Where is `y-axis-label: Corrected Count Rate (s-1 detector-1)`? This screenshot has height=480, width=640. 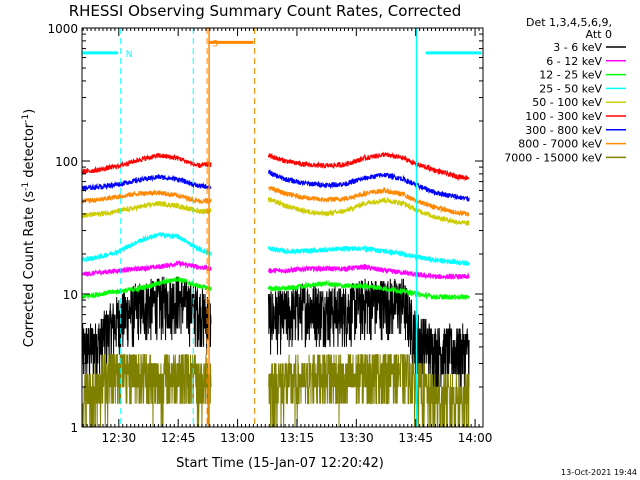 y-axis-label: Corrected Count Rate (s-1 detector-1) is located at coordinates (29, 228).